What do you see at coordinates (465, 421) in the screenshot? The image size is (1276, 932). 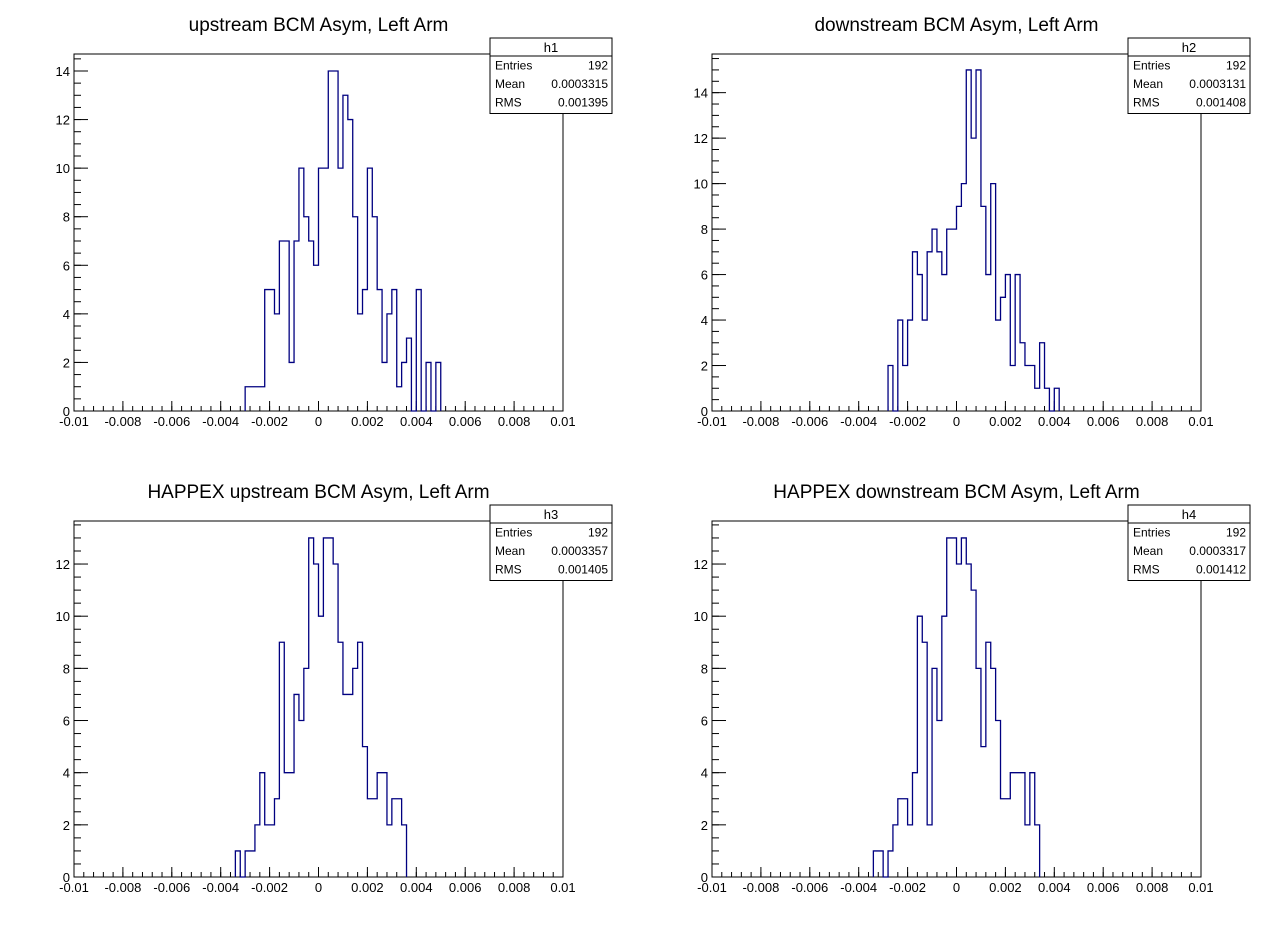 I see `x-tick-label: 0.006` at bounding box center [465, 421].